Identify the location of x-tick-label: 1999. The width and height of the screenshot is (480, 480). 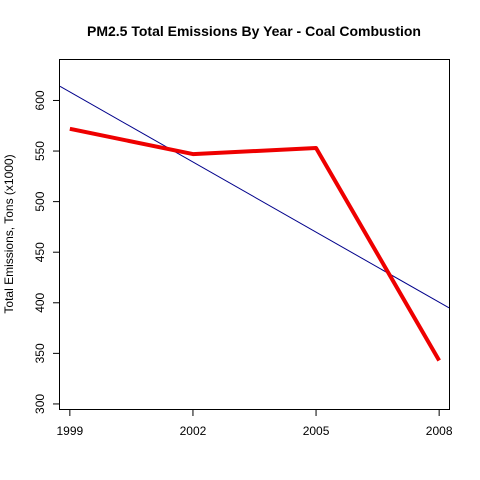
(69, 431).